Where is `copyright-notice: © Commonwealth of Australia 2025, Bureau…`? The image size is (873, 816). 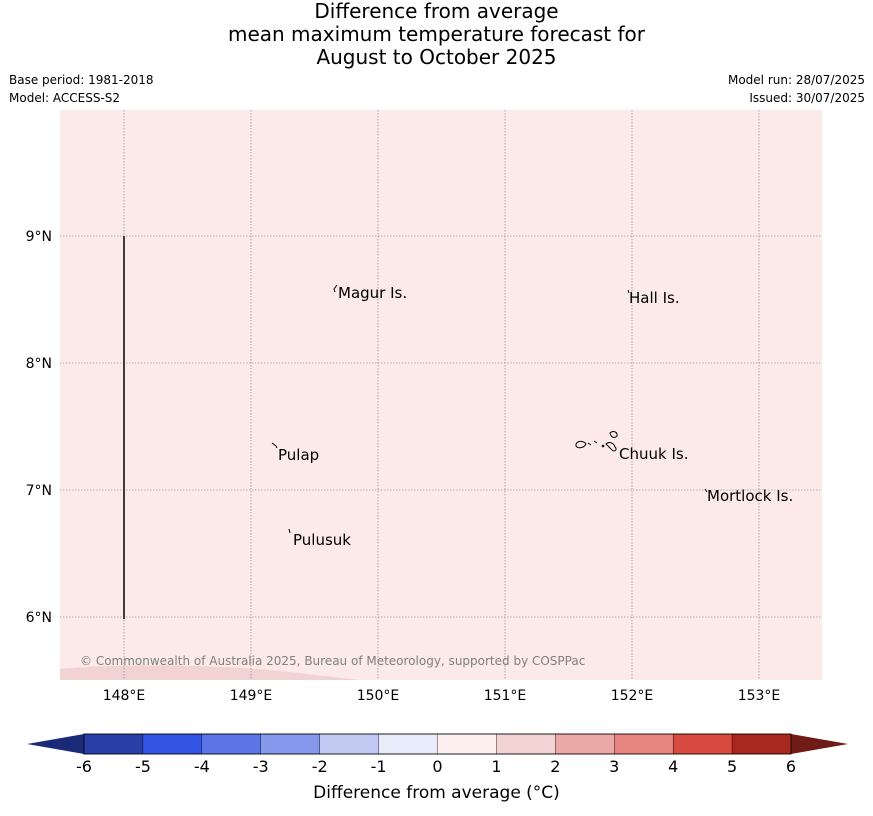 copyright-notice: © Commonwealth of Australia 2025, Bureau… is located at coordinates (332, 661).